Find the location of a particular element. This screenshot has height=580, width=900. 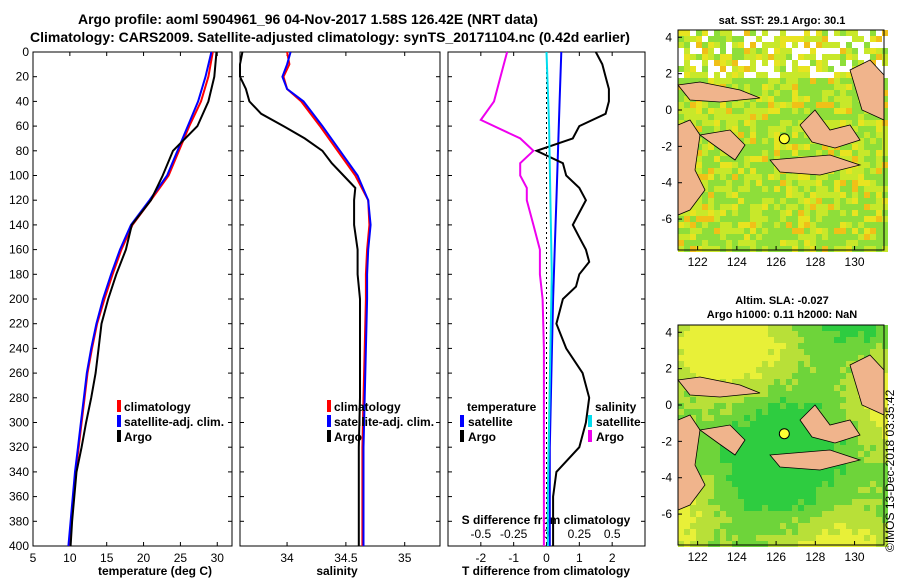

x-tick-label: 10 is located at coordinates (70, 558).